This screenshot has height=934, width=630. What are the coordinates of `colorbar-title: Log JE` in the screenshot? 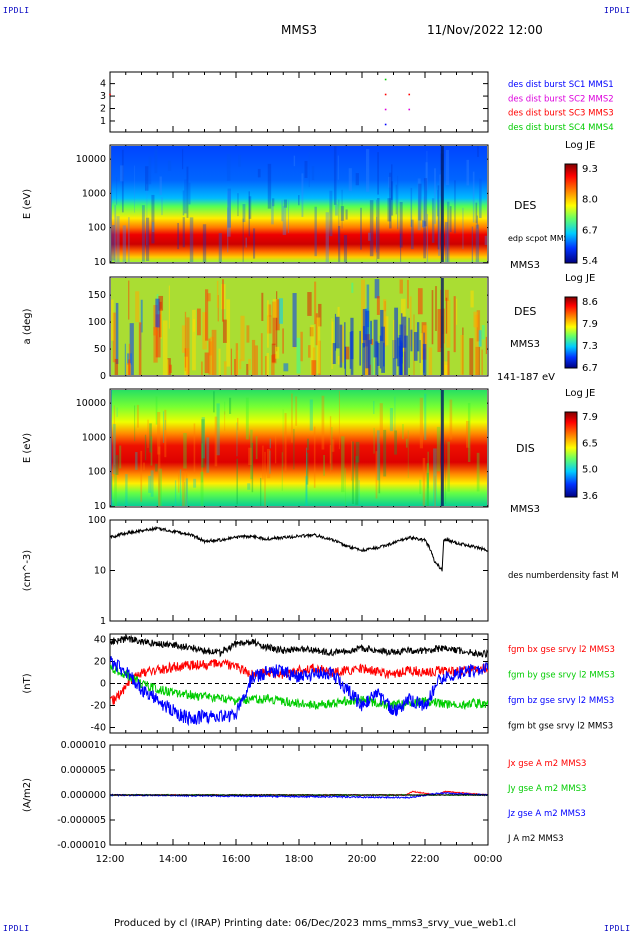 It's located at (580, 393).